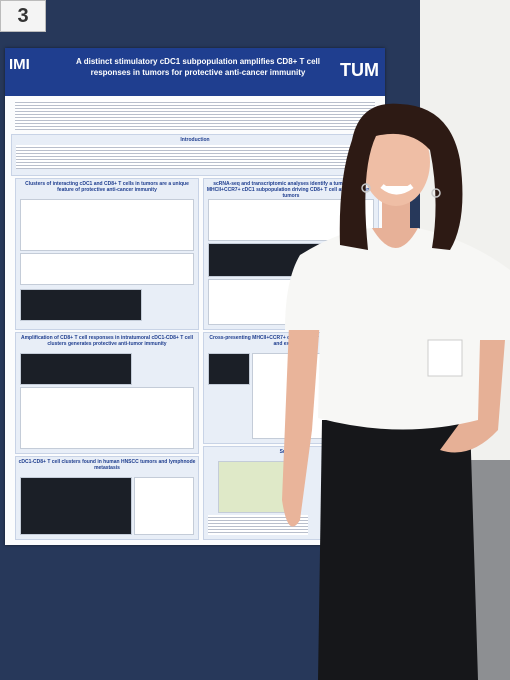 Image resolution: width=510 pixels, height=680 pixels. I want to click on badge, so click(445, 358).